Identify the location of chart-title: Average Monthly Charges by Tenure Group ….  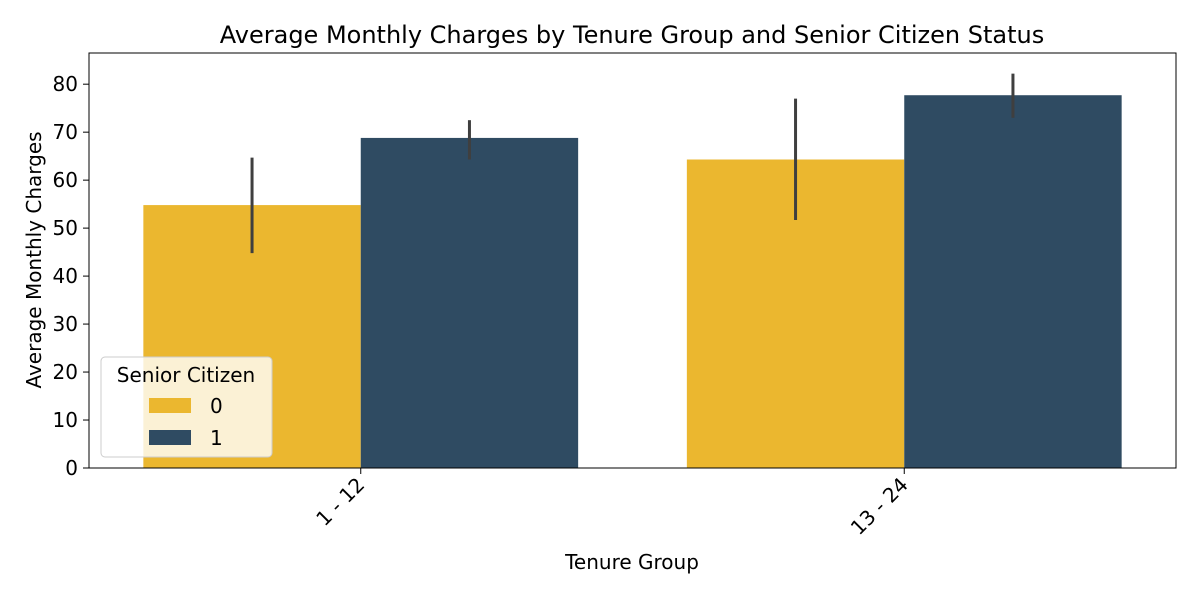
(632, 35).